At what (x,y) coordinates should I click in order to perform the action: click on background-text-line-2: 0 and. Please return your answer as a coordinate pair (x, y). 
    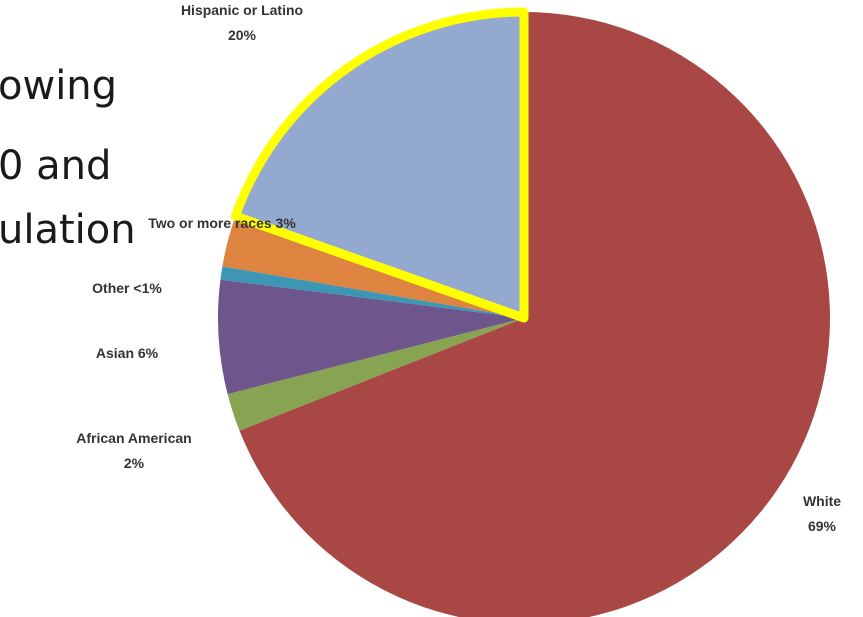
    Looking at the image, I should click on (56, 166).